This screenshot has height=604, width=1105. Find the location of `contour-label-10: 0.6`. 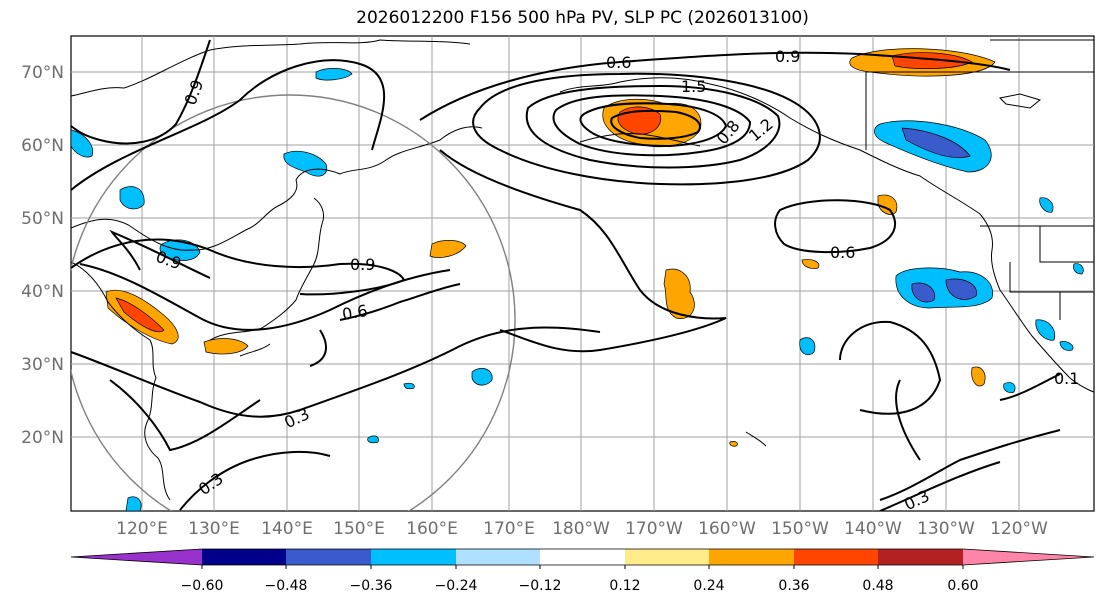

contour-label-10: 0.6 is located at coordinates (842, 252).